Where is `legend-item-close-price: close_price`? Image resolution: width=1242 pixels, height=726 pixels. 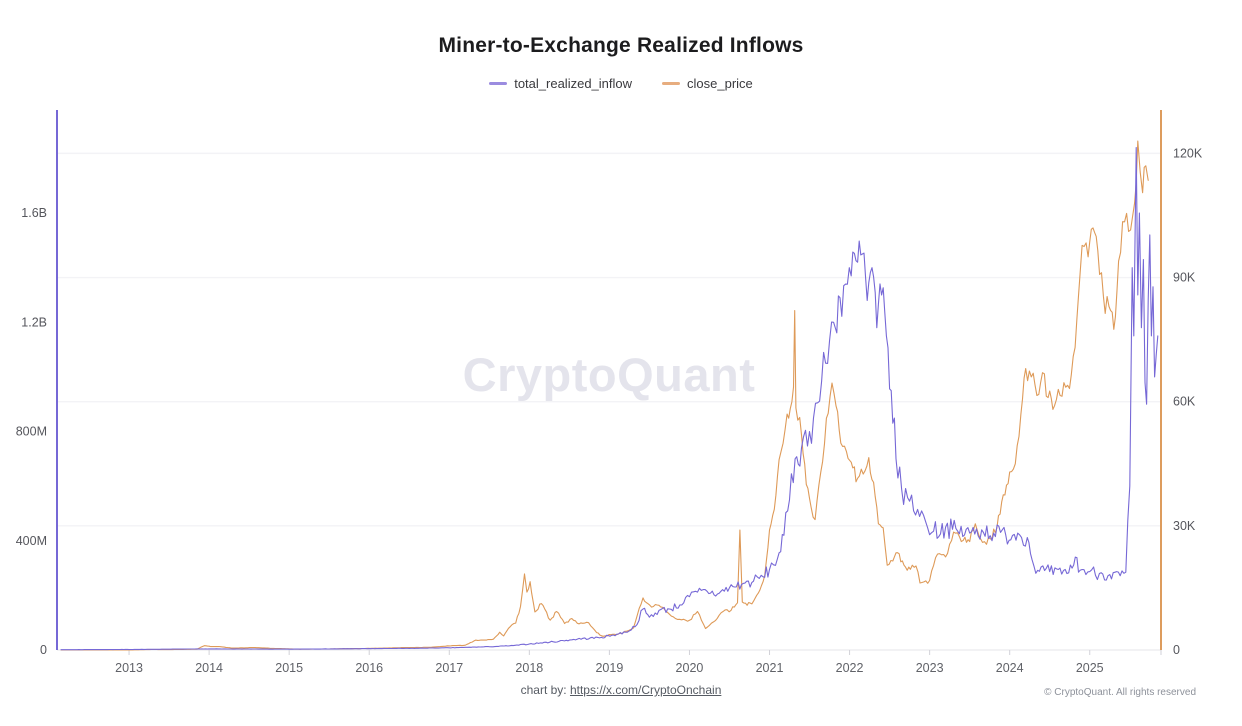
legend-item-close-price: close_price is located at coordinates (707, 83).